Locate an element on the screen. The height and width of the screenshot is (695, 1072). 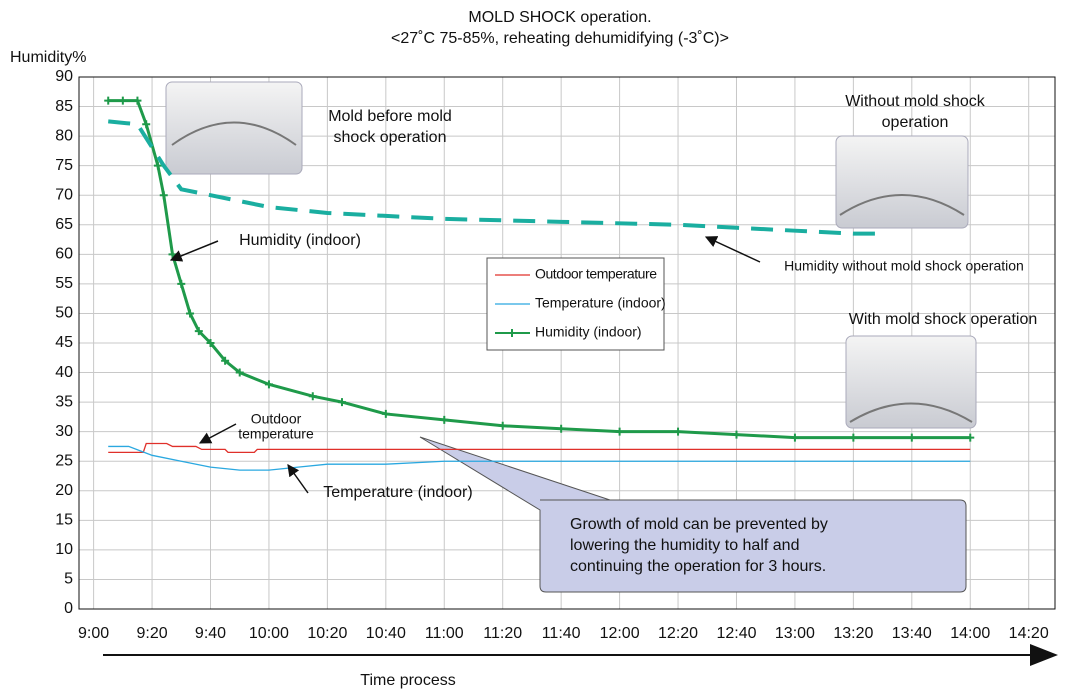
annotation: Humidity (indoor) is located at coordinates (300, 240).